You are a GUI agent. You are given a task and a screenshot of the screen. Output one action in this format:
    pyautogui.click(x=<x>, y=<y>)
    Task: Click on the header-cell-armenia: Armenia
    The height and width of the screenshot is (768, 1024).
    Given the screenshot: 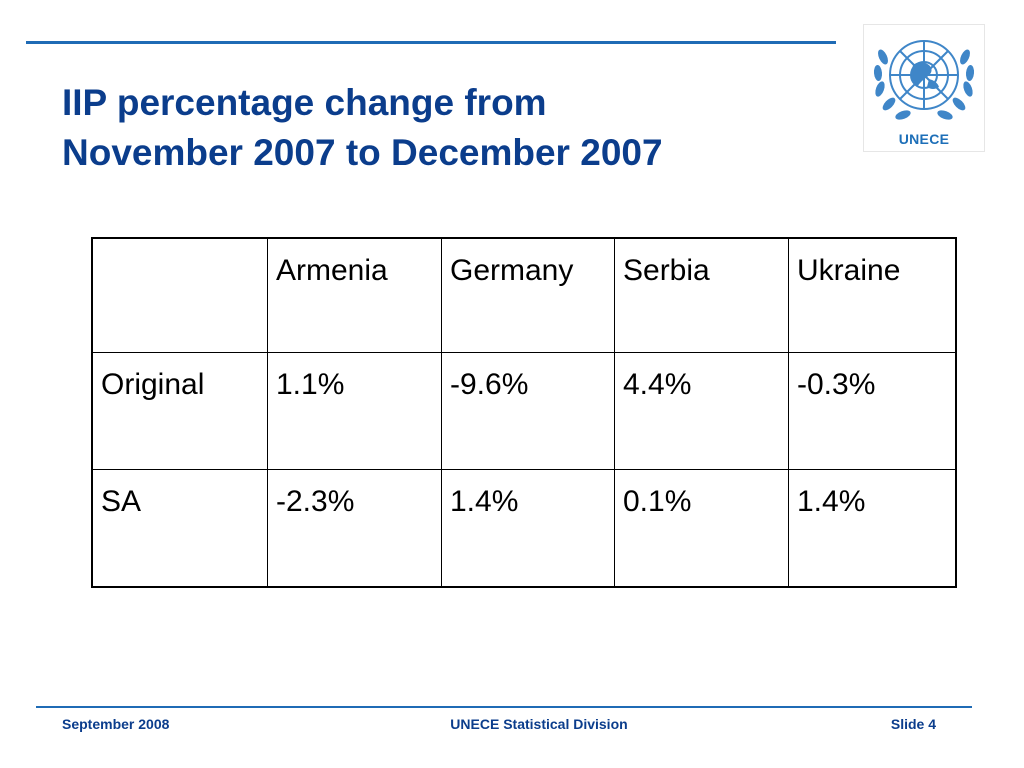 What is the action you would take?
    pyautogui.click(x=354, y=295)
    